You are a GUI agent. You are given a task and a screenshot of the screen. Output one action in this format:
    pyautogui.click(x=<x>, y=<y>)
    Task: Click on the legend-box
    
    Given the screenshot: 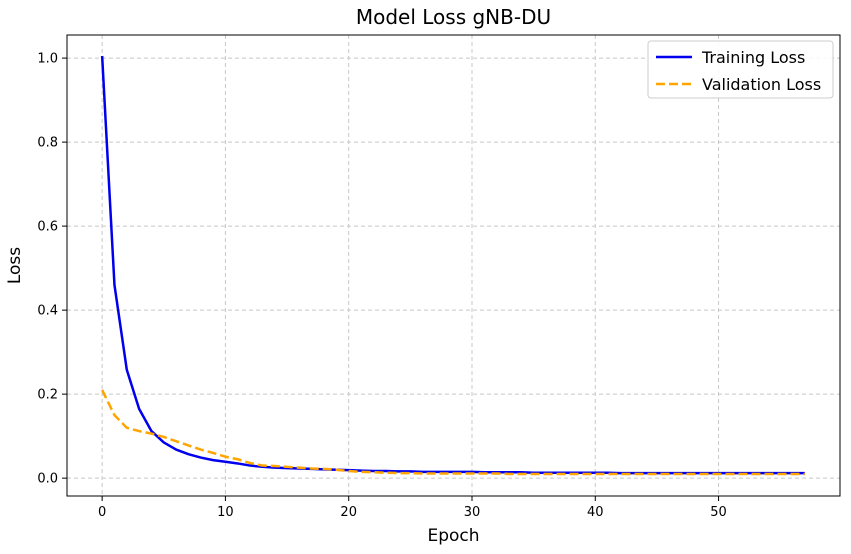 What is the action you would take?
    pyautogui.click(x=740, y=69)
    